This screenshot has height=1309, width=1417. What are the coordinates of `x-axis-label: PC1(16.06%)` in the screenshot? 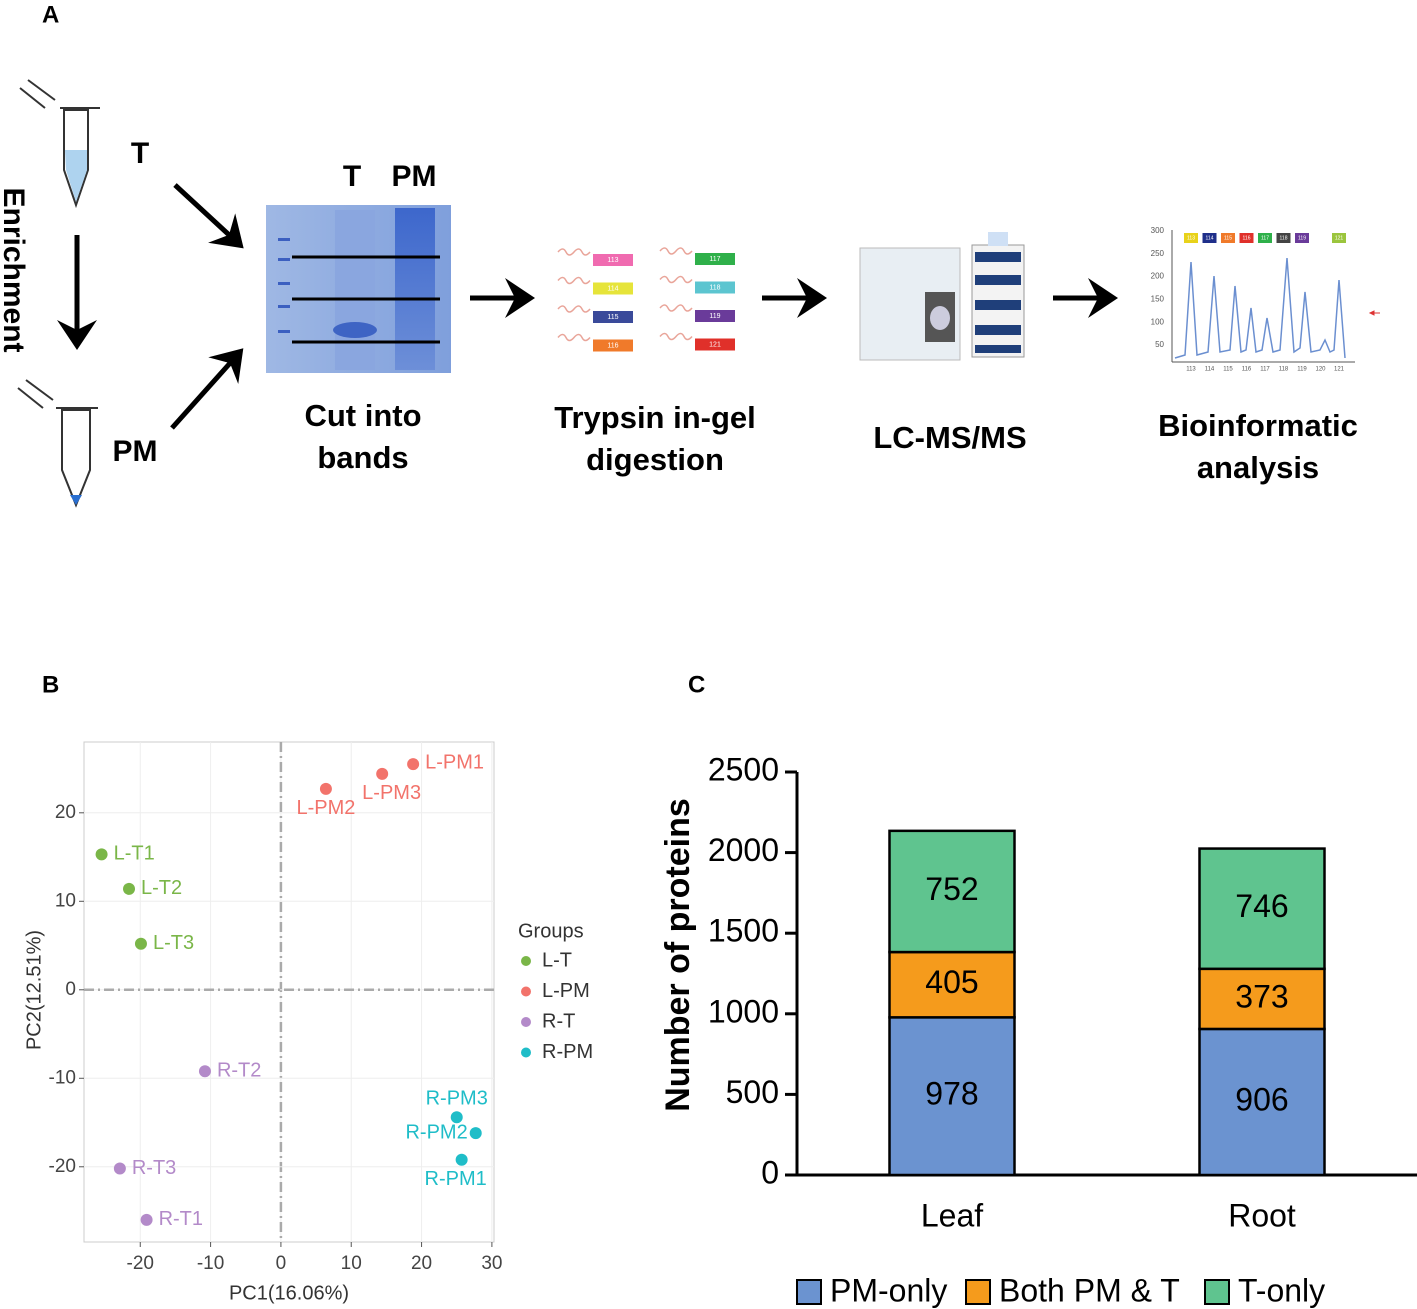 It's located at (289, 1293).